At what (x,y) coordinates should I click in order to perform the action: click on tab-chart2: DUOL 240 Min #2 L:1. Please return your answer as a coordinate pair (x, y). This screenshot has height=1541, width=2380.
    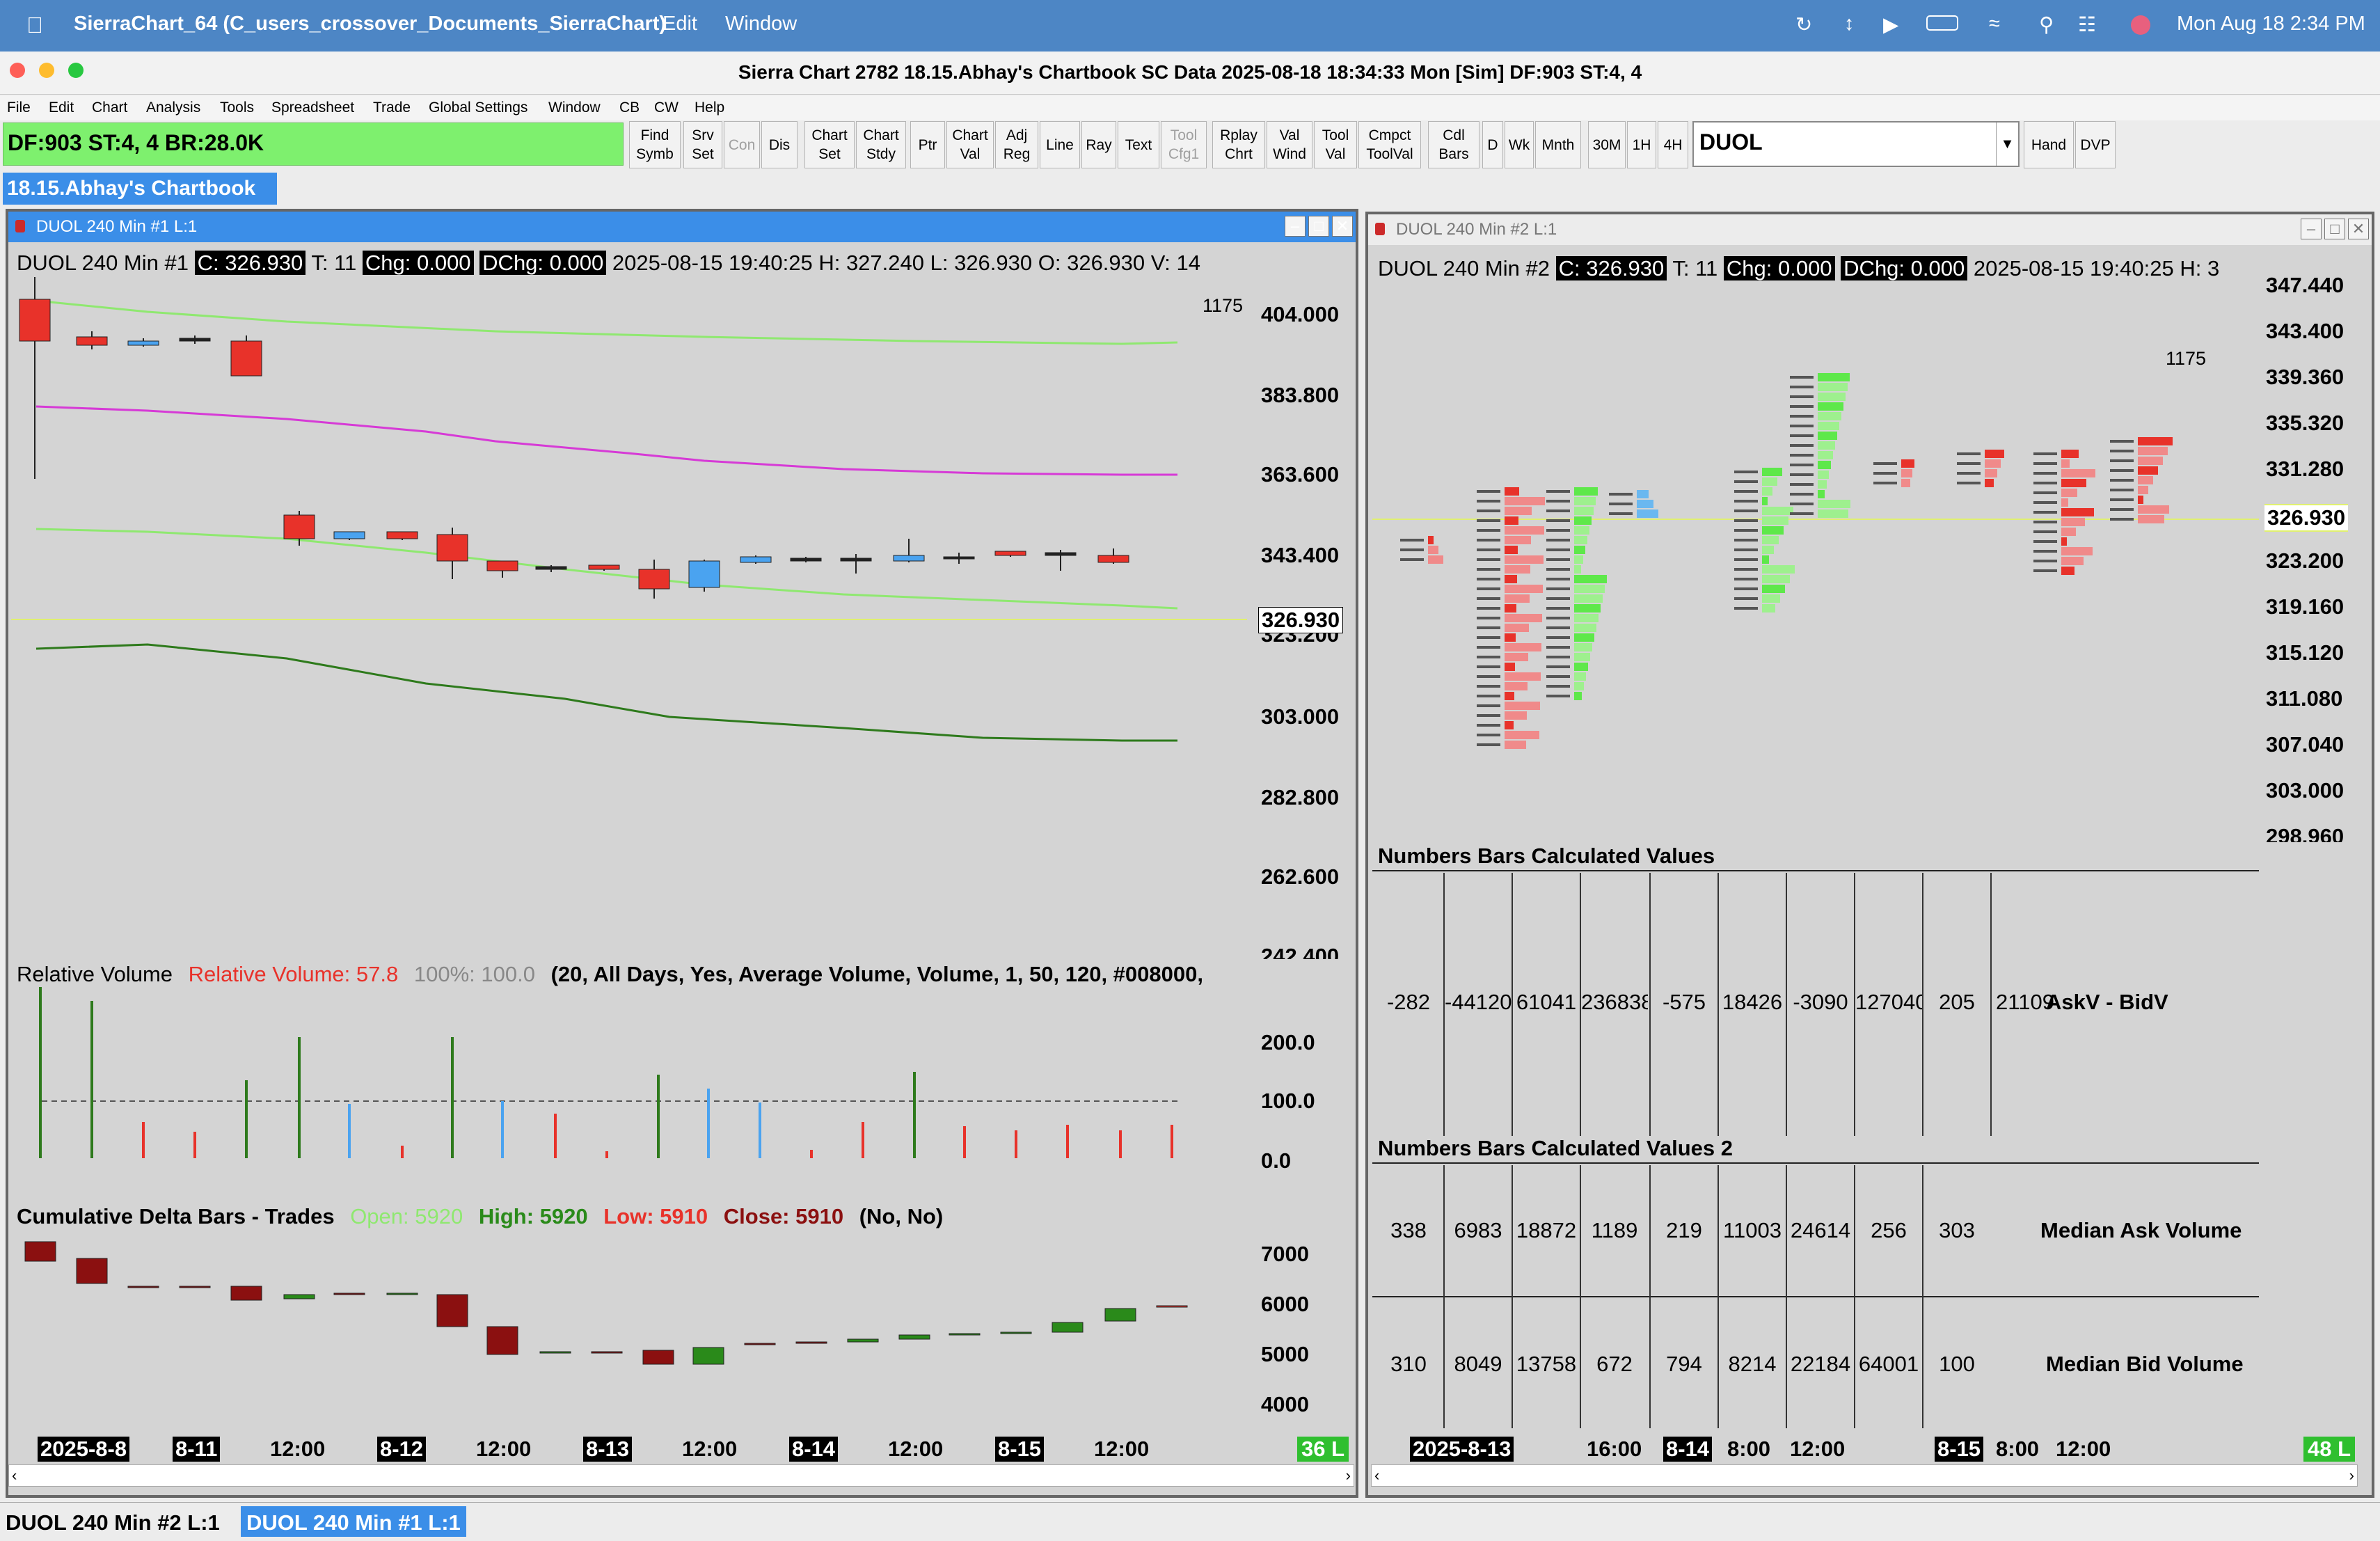
    Looking at the image, I should click on (113, 1522).